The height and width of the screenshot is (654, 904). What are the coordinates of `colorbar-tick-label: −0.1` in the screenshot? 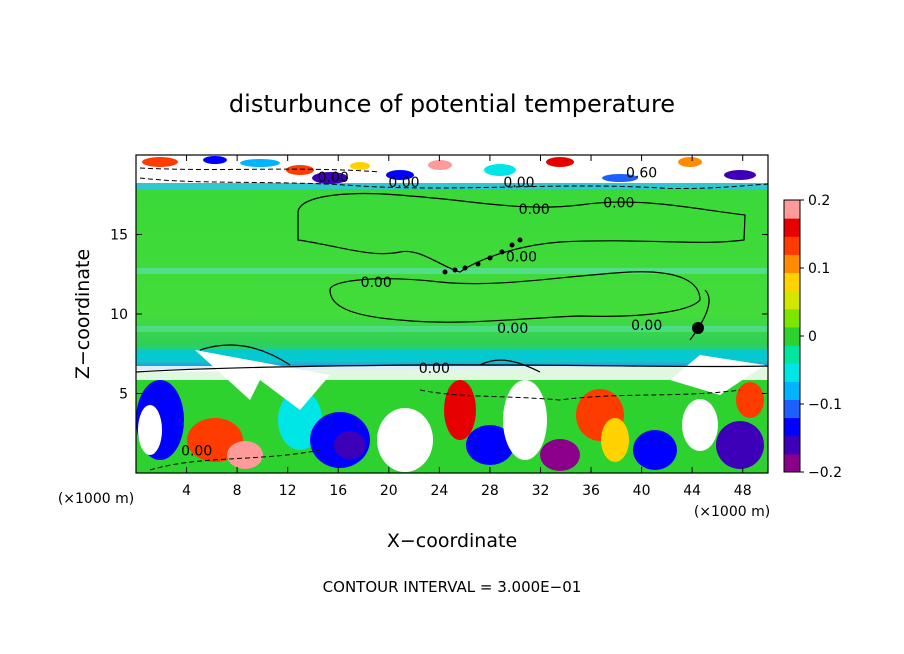 It's located at (825, 405).